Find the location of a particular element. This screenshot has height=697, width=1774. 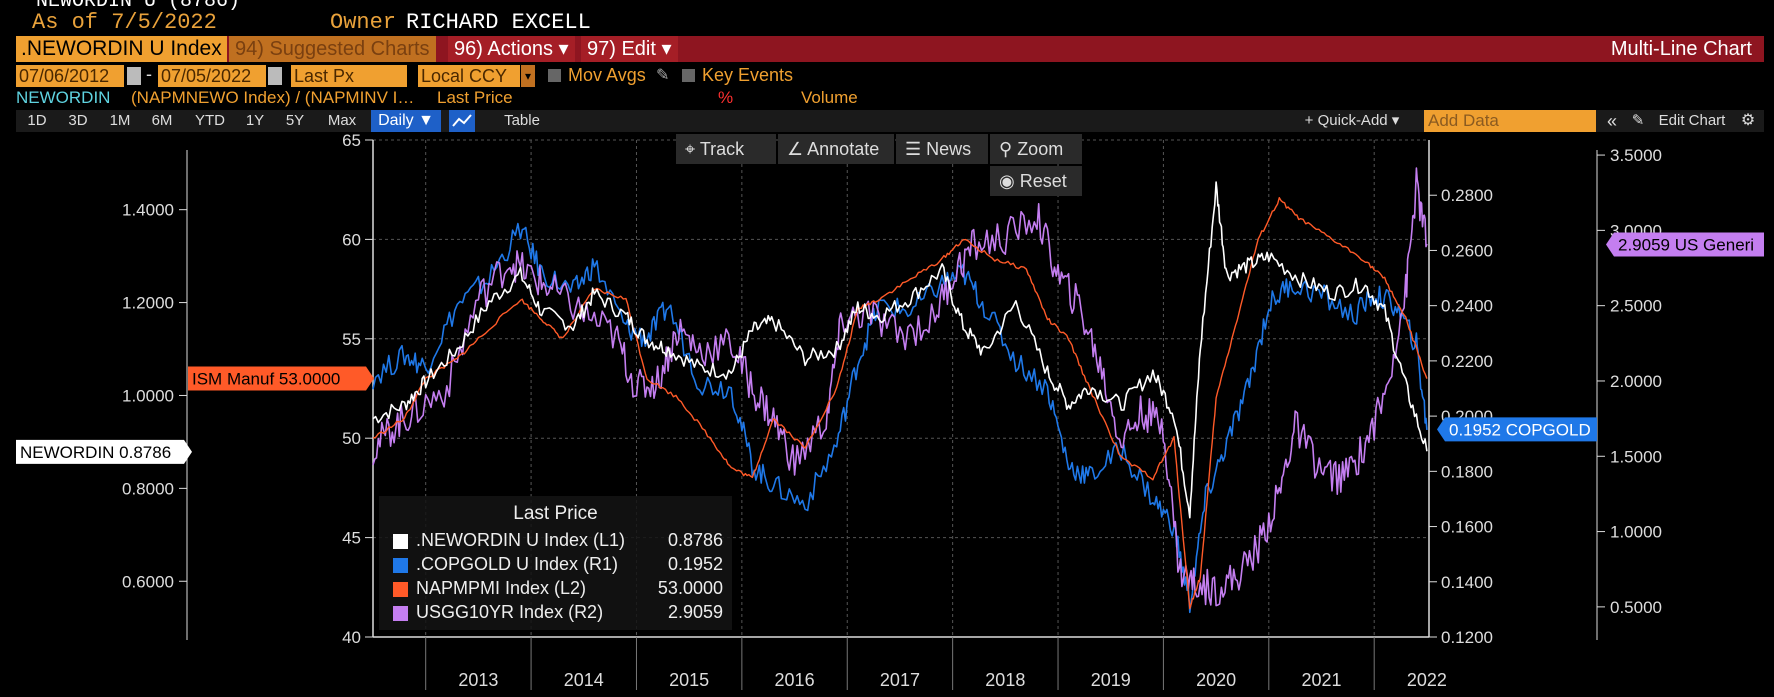

end-date-field: 07/05/2022 is located at coordinates (212, 76).